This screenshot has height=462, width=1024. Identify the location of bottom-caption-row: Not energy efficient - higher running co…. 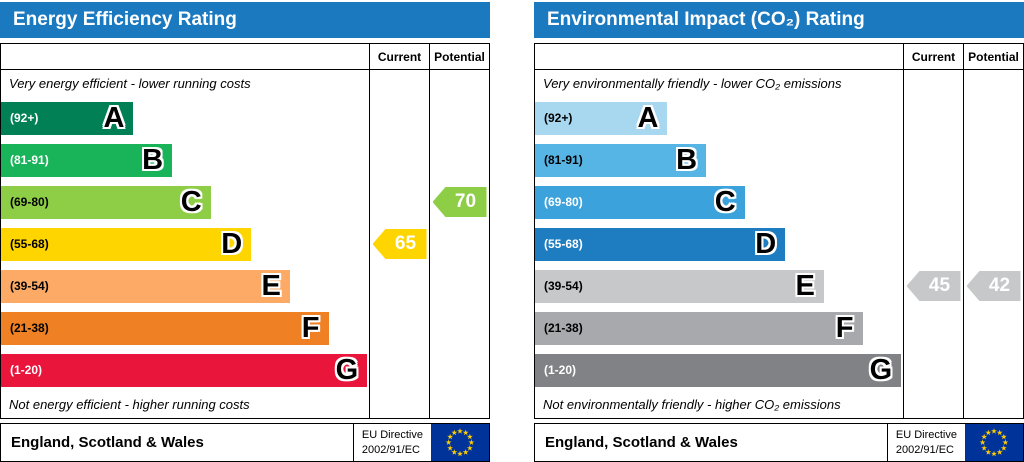
(245, 404).